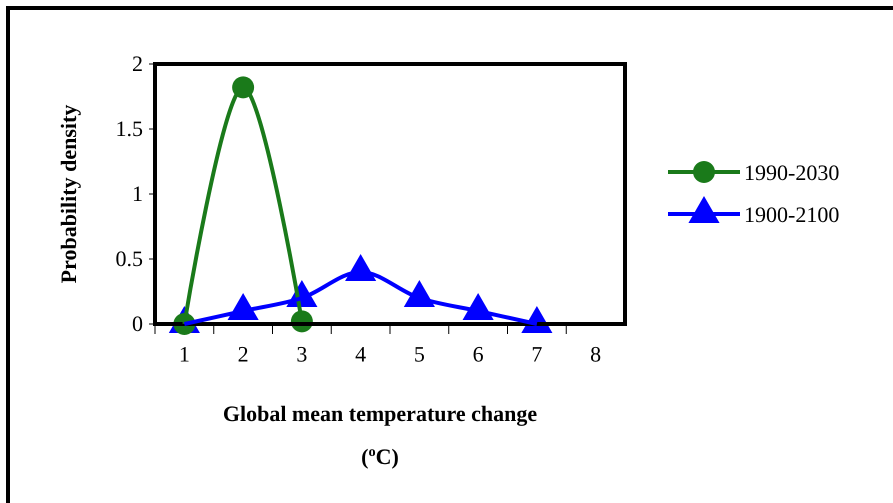 The image size is (893, 503). I want to click on y-tick-label: 0, so click(137, 323).